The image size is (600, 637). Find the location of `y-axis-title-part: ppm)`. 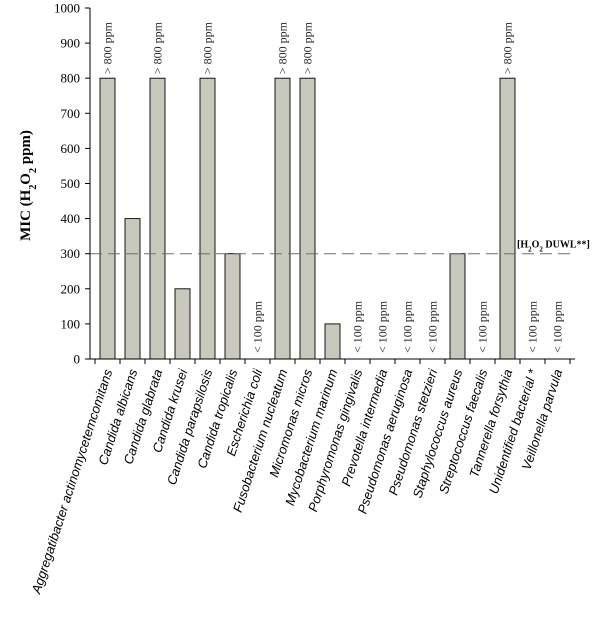

y-axis-title-part: ppm) is located at coordinates (26, 149).